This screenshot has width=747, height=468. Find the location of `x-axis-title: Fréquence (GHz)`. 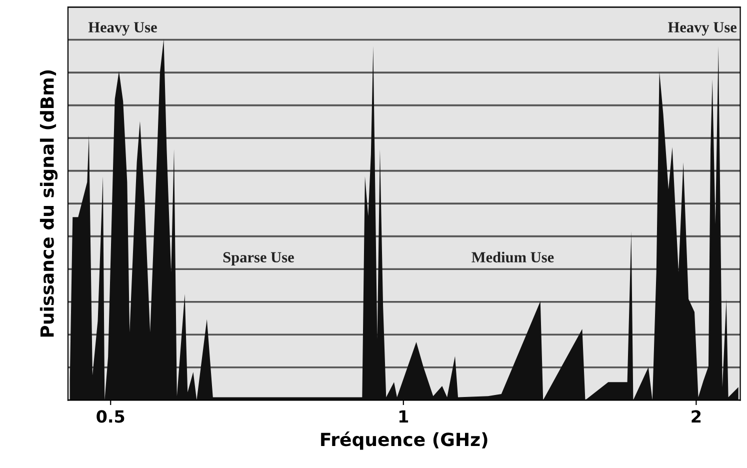

x-axis-title: Fréquence (GHz) is located at coordinates (404, 441).